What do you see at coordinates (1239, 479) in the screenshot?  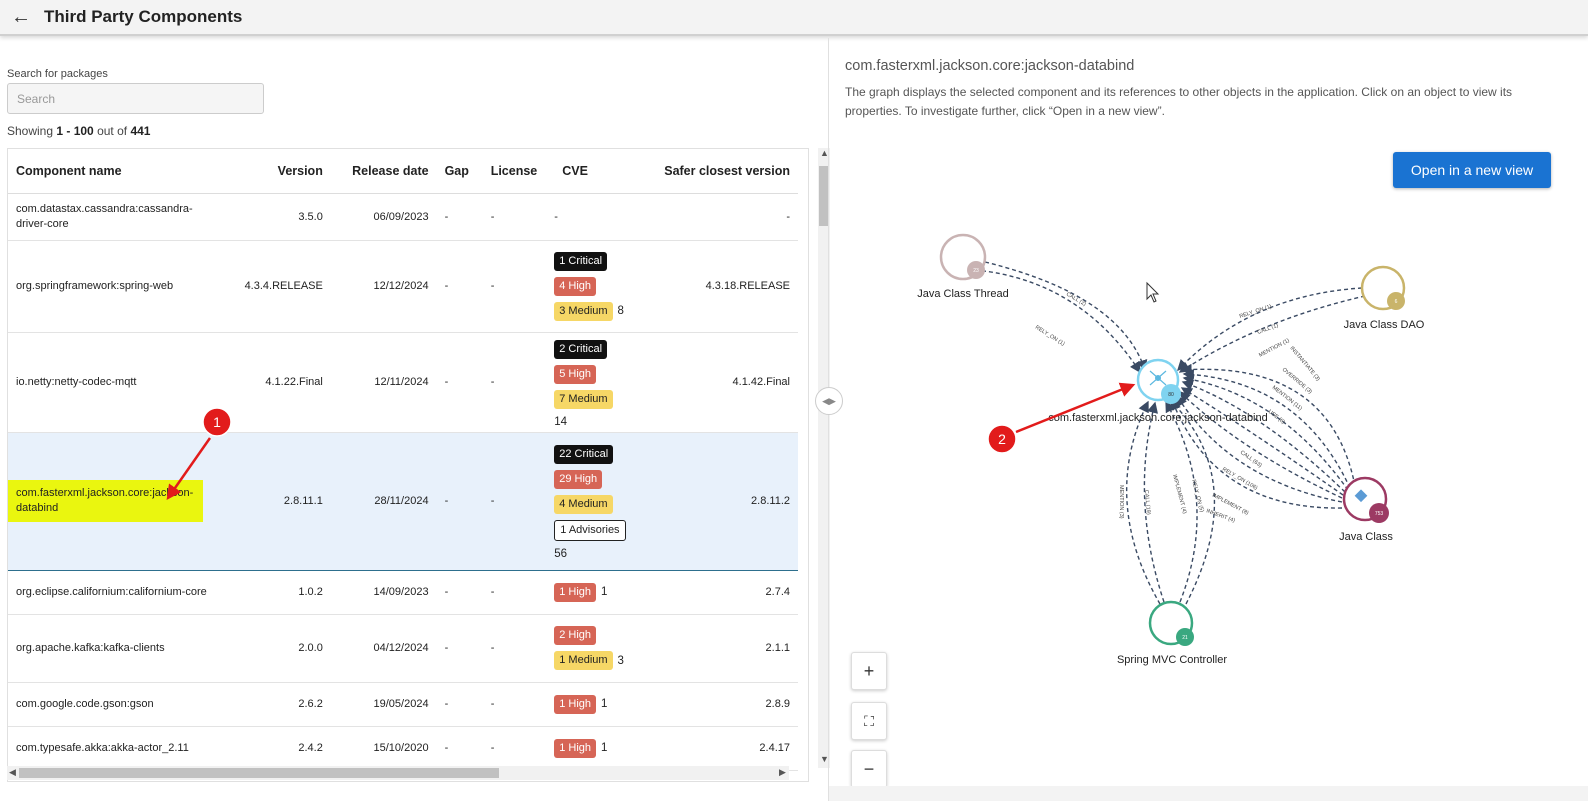 I see `edge-label: RELY_ON (106)` at bounding box center [1239, 479].